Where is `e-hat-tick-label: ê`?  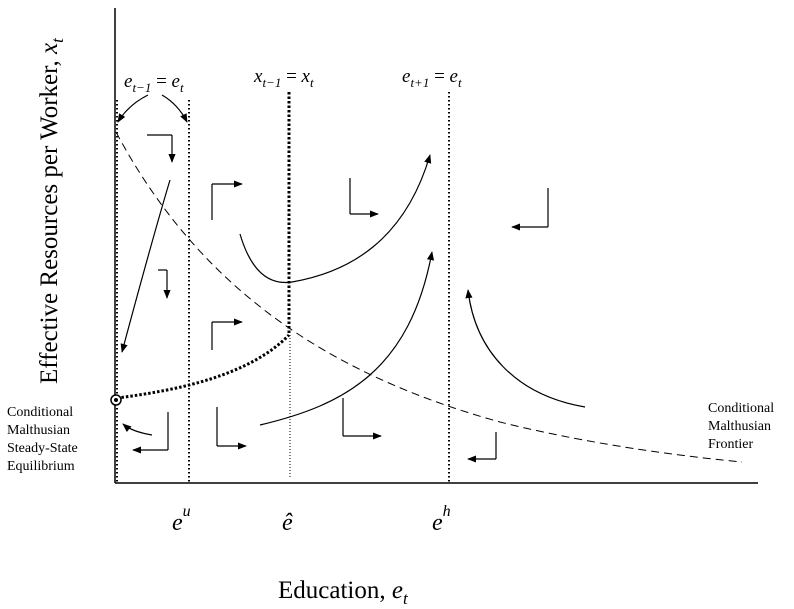
e-hat-tick-label: ê is located at coordinates (287, 523).